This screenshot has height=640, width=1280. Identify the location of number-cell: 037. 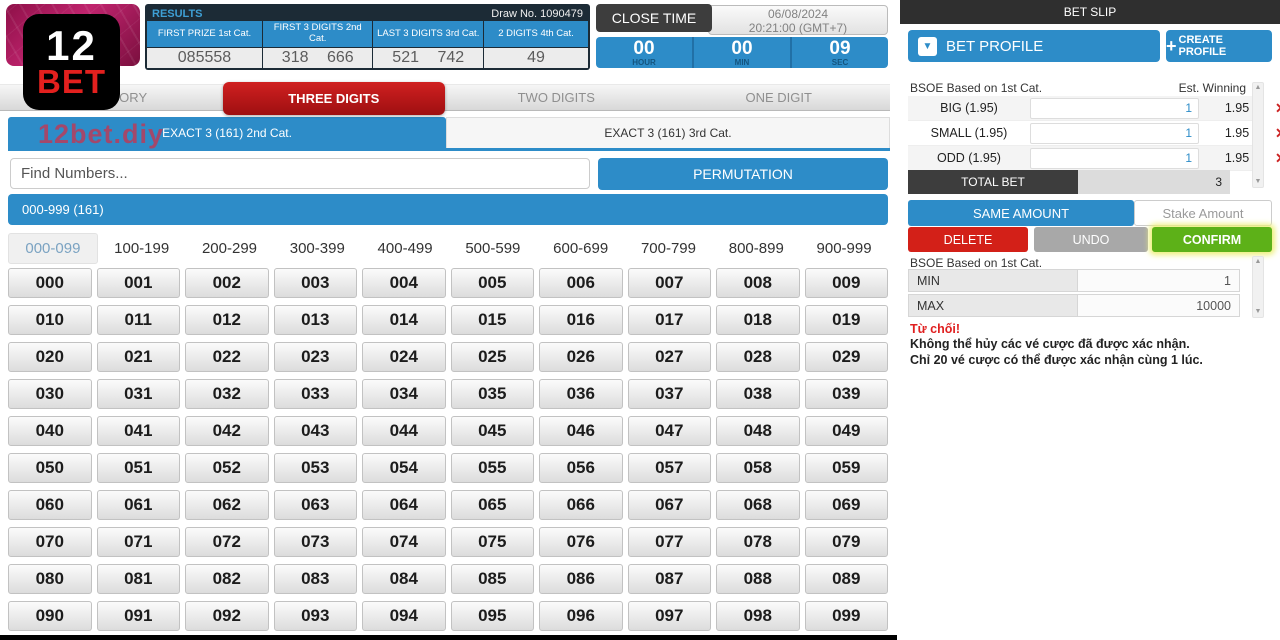
(669, 394).